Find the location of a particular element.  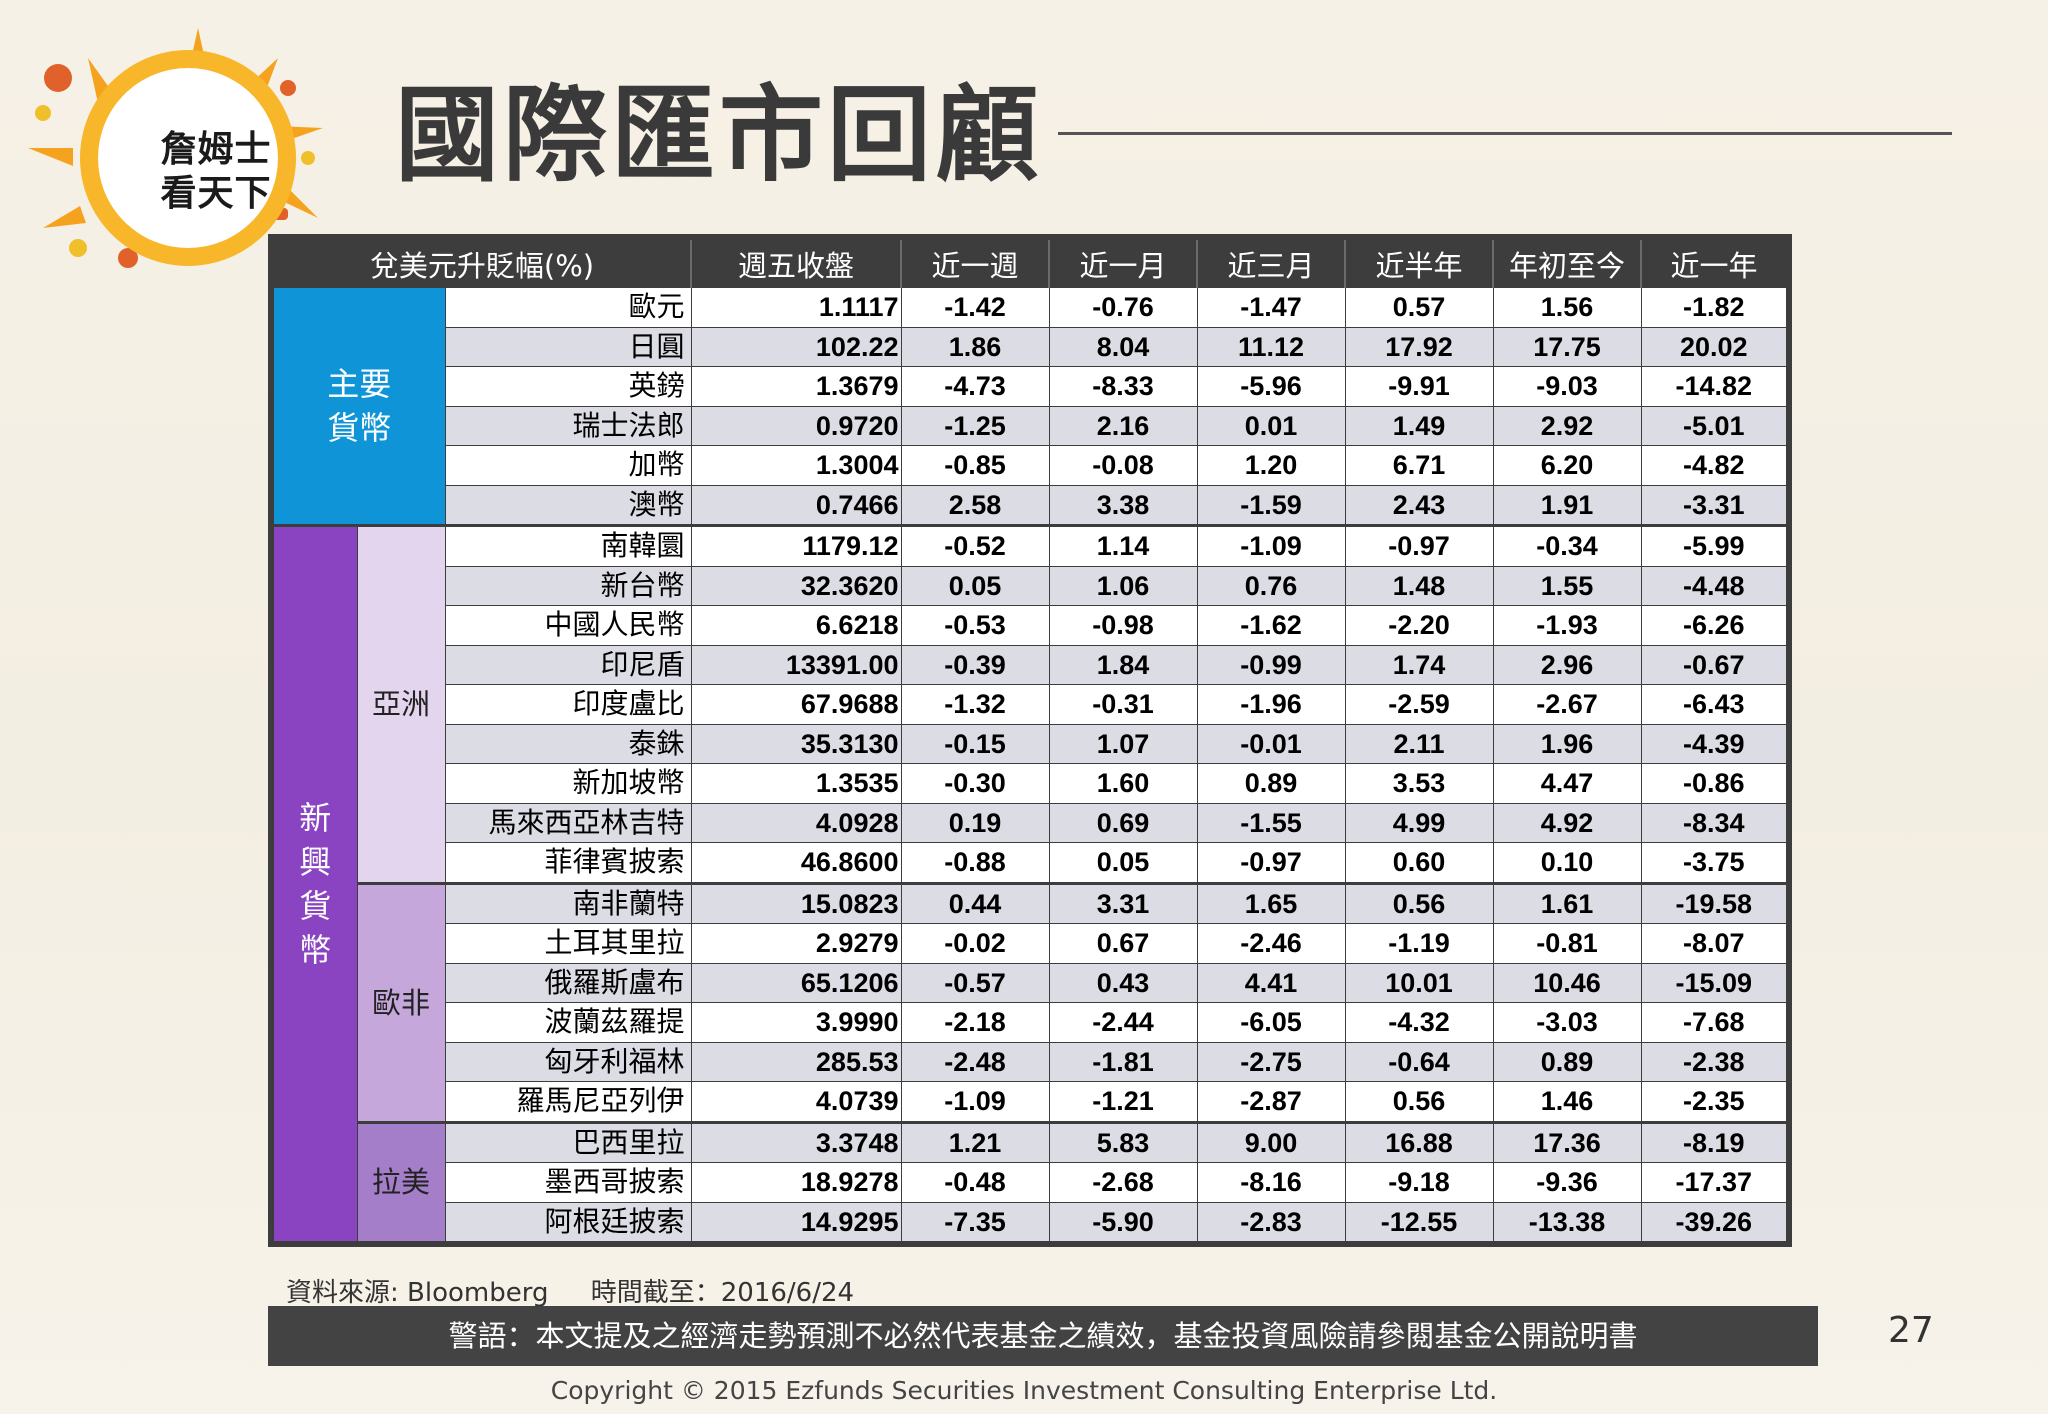

change-value: -2.67 is located at coordinates (1567, 704).